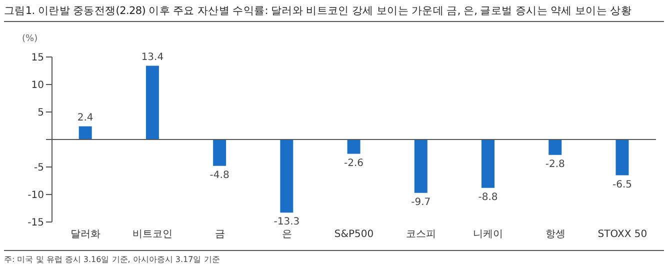  Describe the element at coordinates (354, 163) in the screenshot. I see `data-label: -2.6` at that location.